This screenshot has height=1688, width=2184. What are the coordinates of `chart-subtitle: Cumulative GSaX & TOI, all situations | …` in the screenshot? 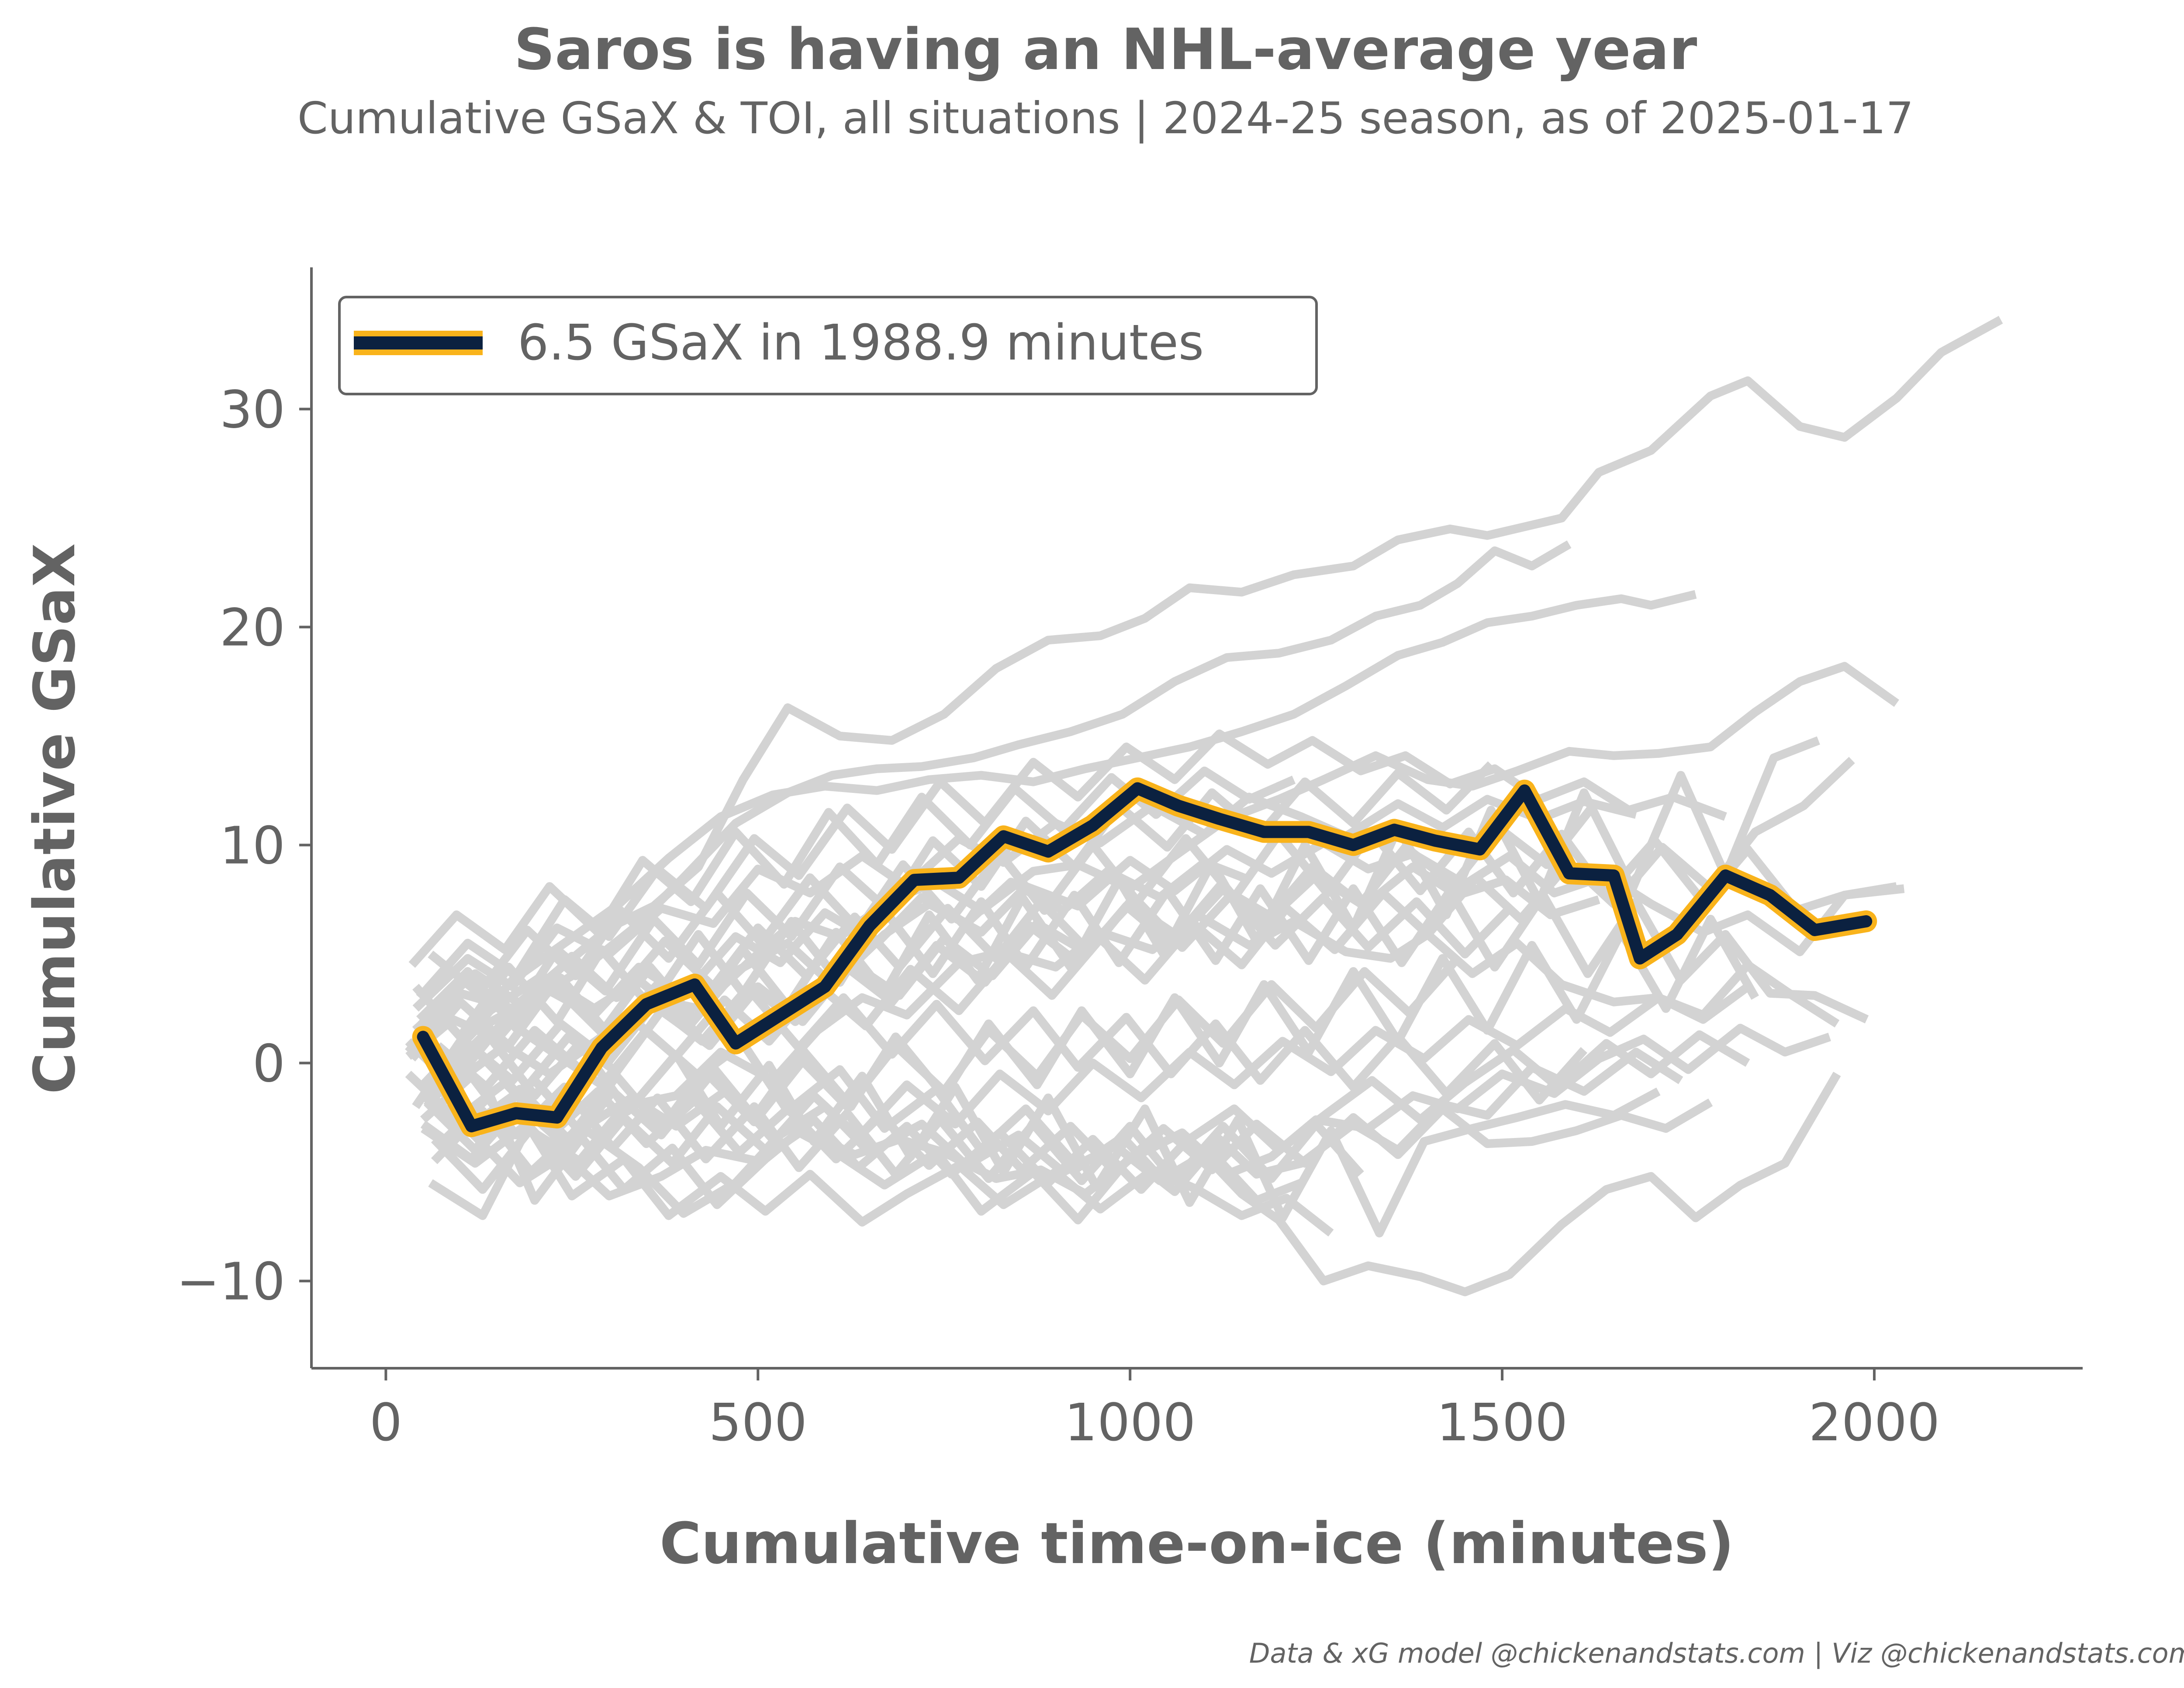 It's located at (1105, 118).